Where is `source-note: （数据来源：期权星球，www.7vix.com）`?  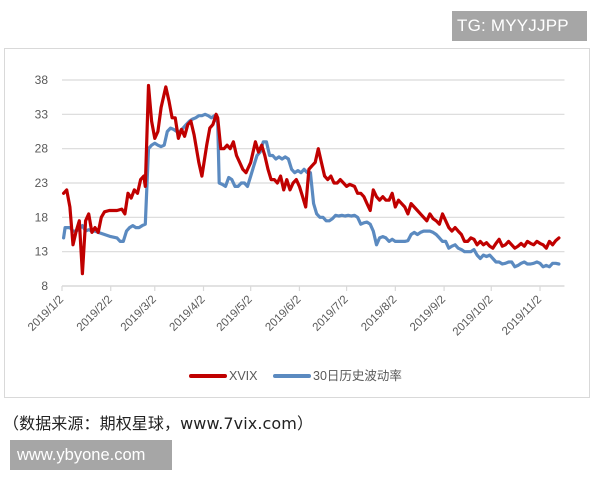
source-note: （数据来源：期权星球，www.7vix.com） is located at coordinates (158, 423).